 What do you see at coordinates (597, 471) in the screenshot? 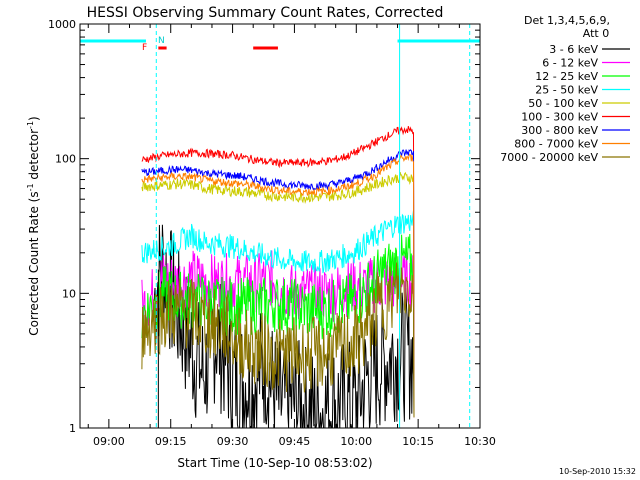
I see `timestamp-label: 10-Sep-2010 15:32` at bounding box center [597, 471].